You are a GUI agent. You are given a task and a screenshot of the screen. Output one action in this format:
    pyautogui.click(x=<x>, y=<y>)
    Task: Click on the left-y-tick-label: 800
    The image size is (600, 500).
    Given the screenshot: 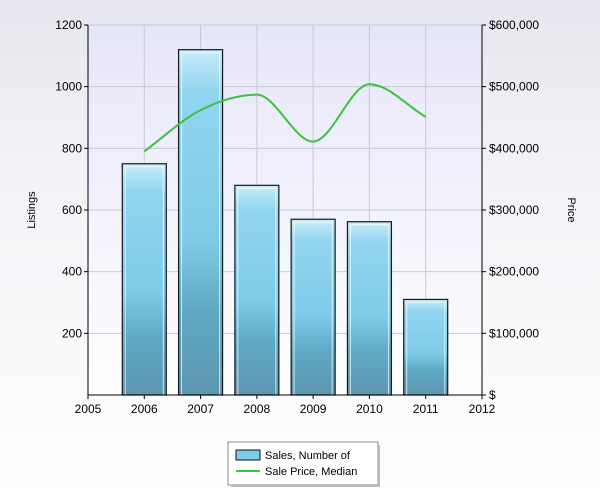 What is the action you would take?
    pyautogui.click(x=72, y=148)
    